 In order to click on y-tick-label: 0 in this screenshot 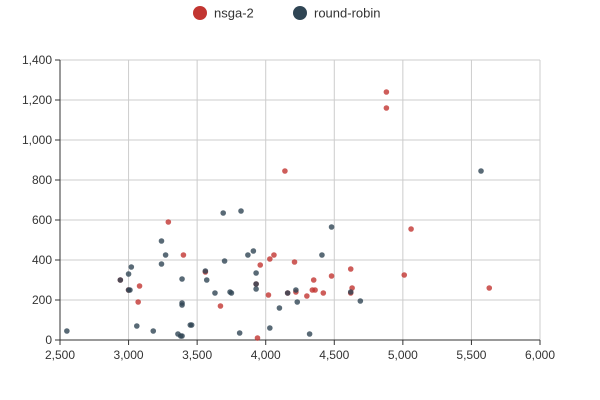, I will do `click(48, 340)`.